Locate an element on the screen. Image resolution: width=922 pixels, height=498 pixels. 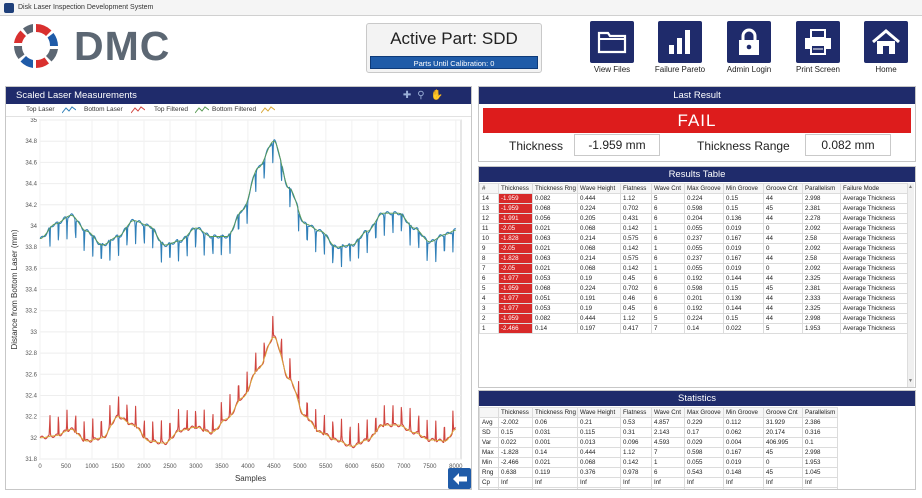
table-cell: 0.204 is located at coordinates (704, 218).